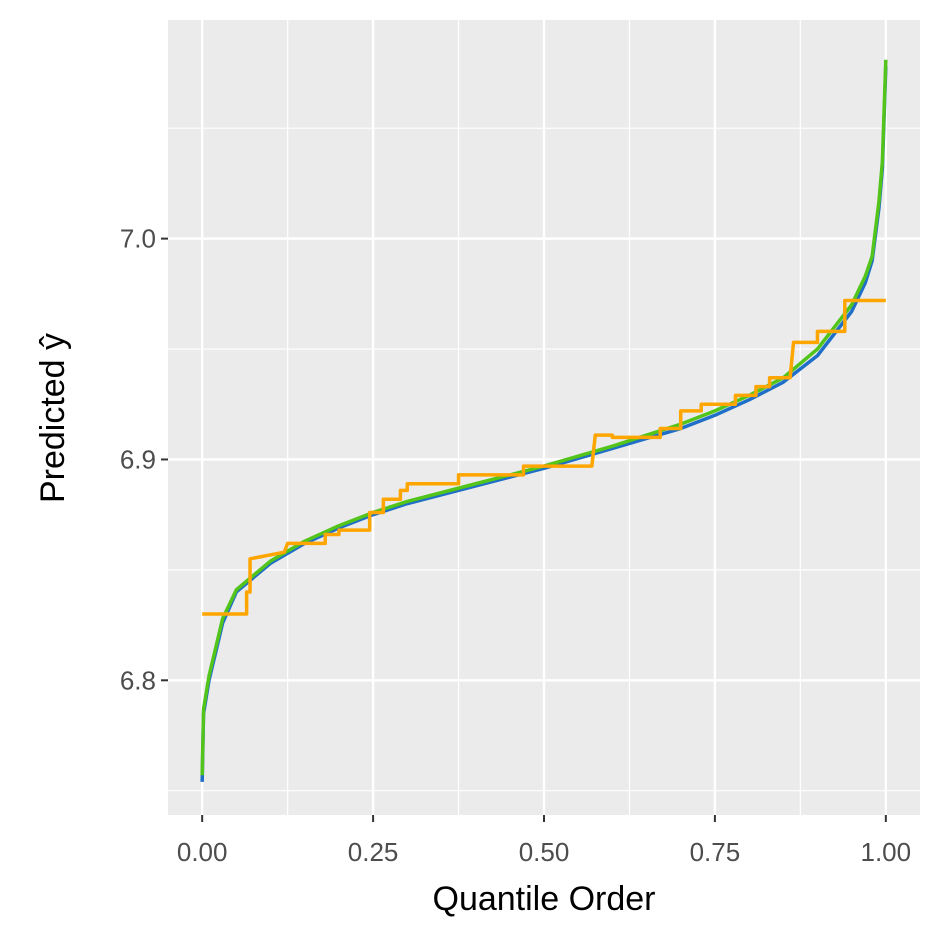  Describe the element at coordinates (202, 852) in the screenshot. I see `x-tick-label: 0.00` at that location.